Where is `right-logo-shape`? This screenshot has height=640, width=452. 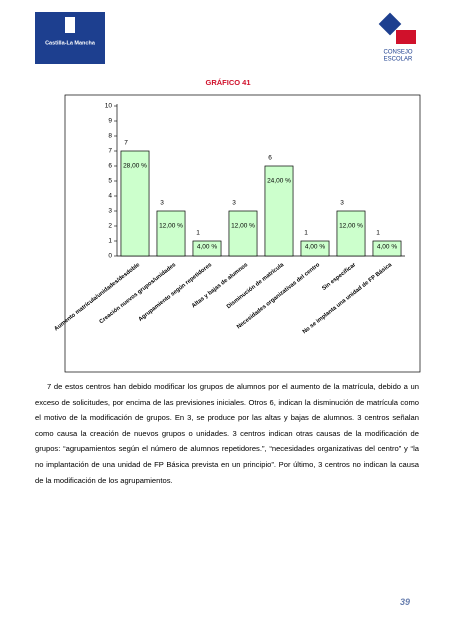
right-logo-shape is located at coordinates (406, 37).